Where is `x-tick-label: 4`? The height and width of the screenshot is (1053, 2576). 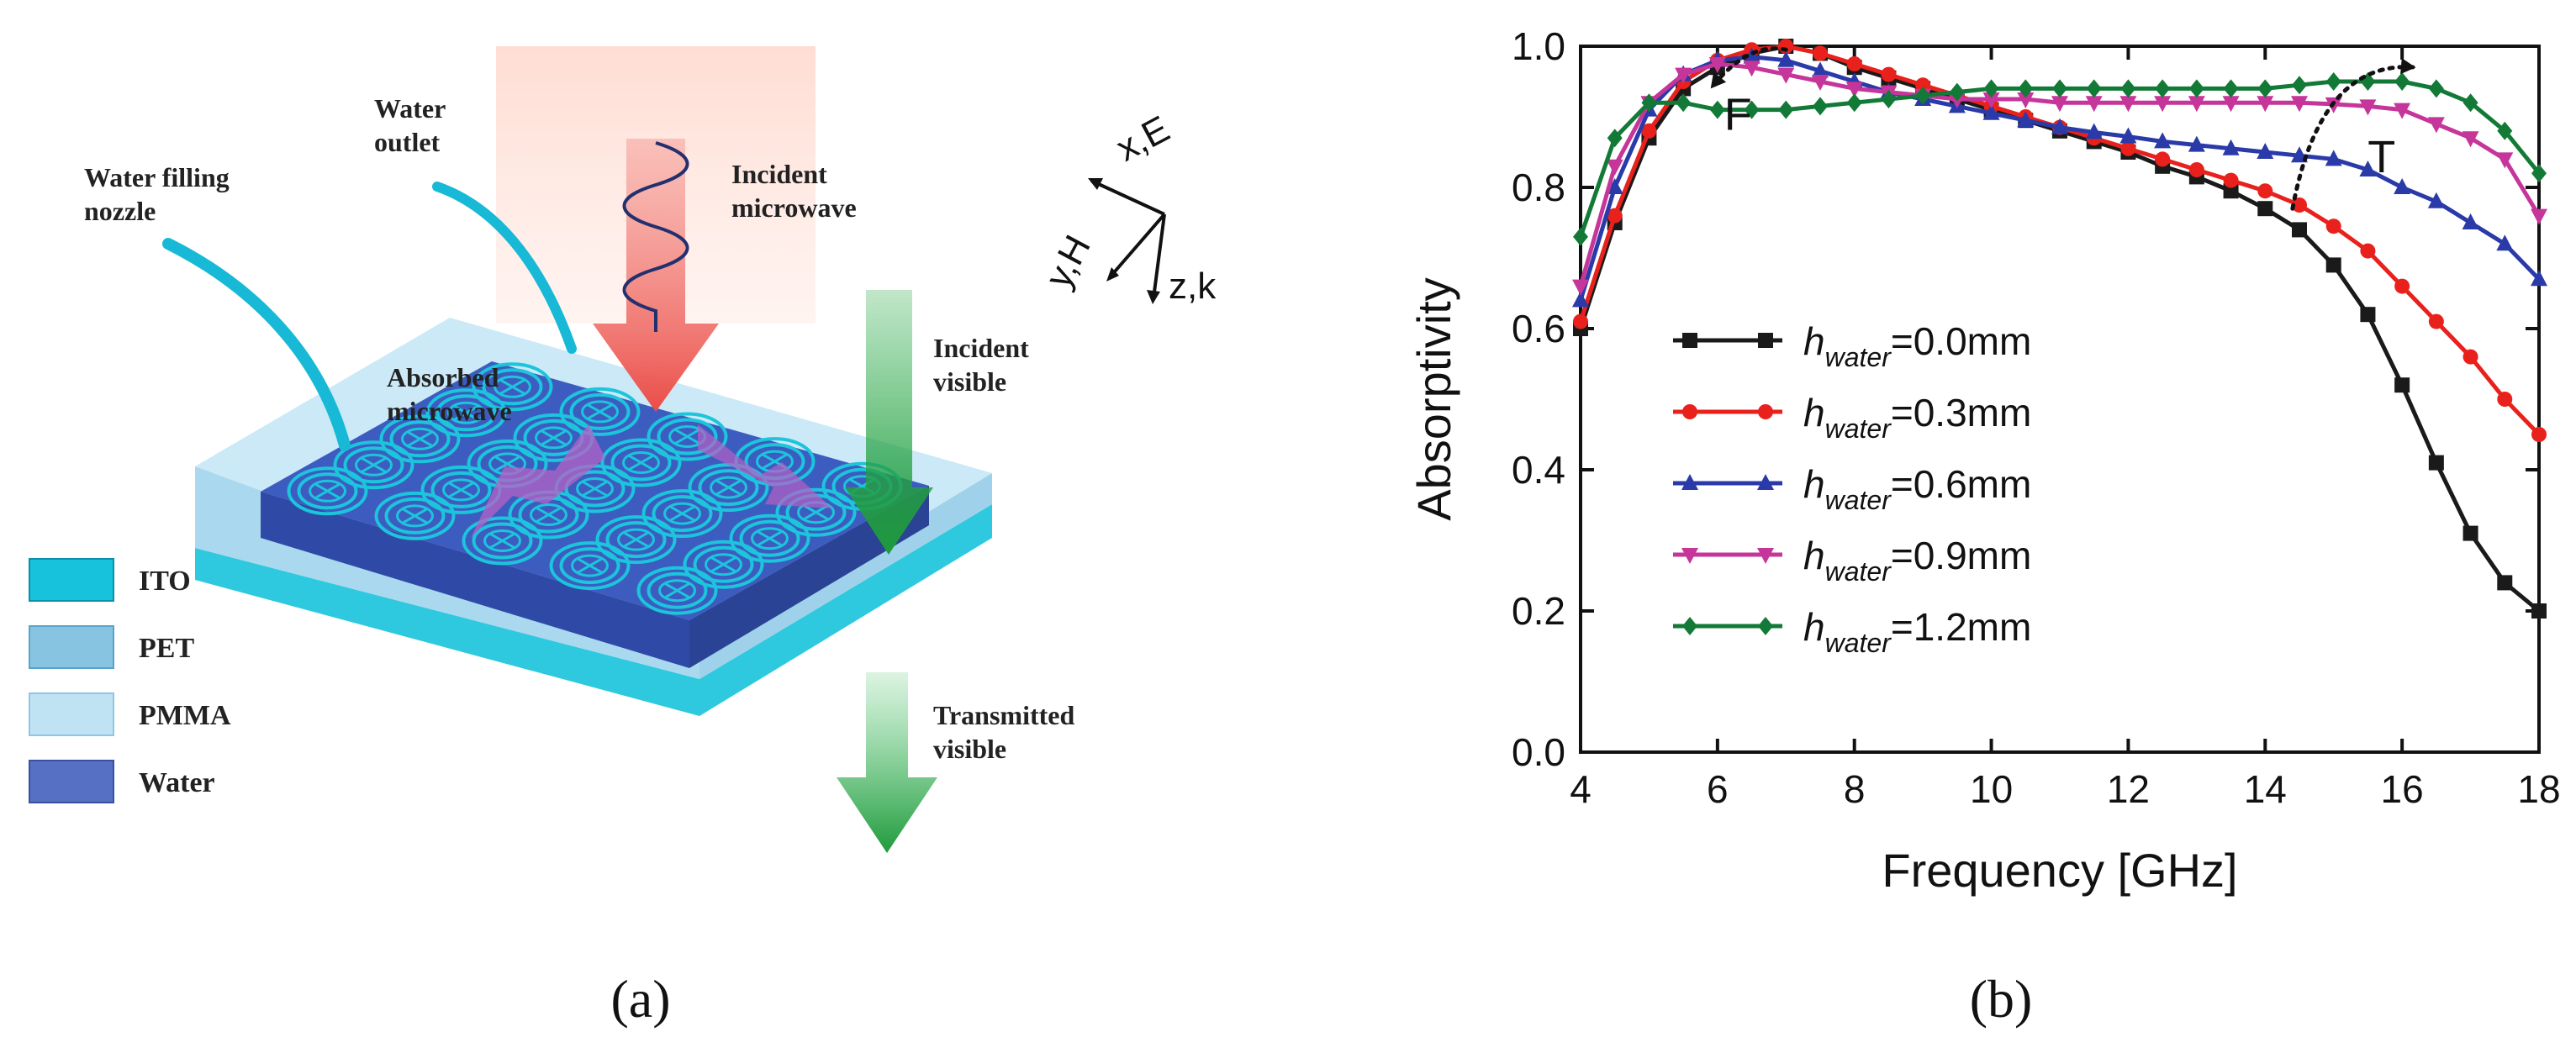
x-tick-label: 4 is located at coordinates (1581, 789).